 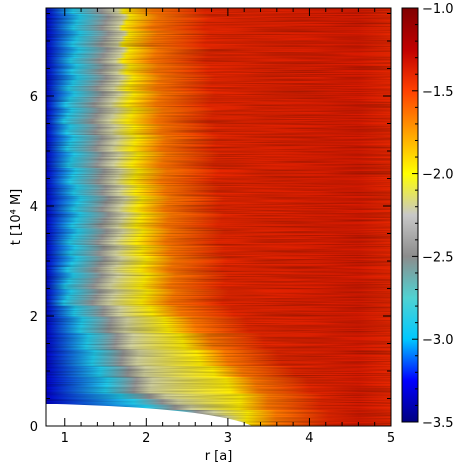 What do you see at coordinates (433, 216) in the screenshot?
I see `colorbar-ticks: −1.0 −1.5 −2.0 −2.5 −3.0 −3.5` at bounding box center [433, 216].